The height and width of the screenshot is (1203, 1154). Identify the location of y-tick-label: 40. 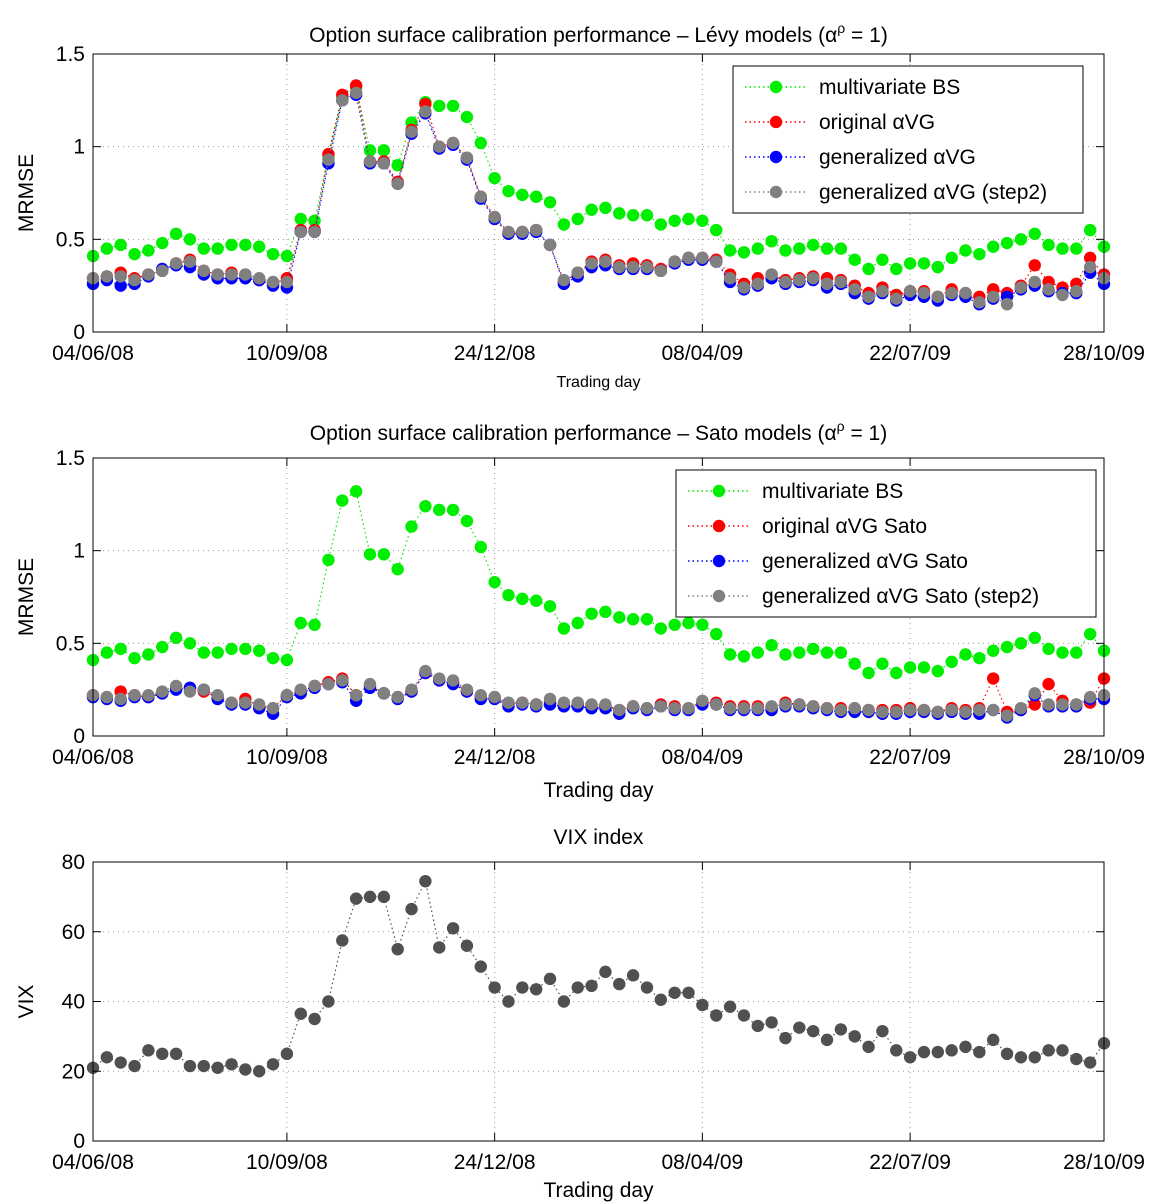
(73, 1002).